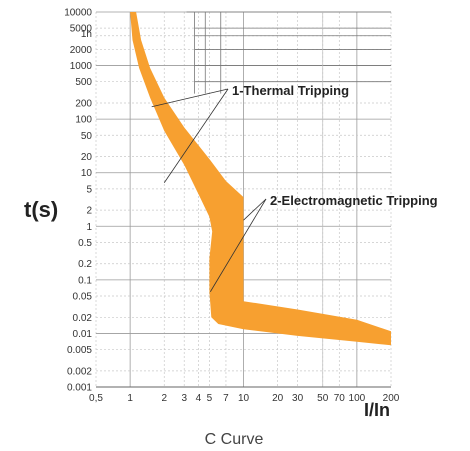 This screenshot has width=470, height=451. Describe the element at coordinates (323, 398) in the screenshot. I see `x-tick-label-10: 50` at that location.